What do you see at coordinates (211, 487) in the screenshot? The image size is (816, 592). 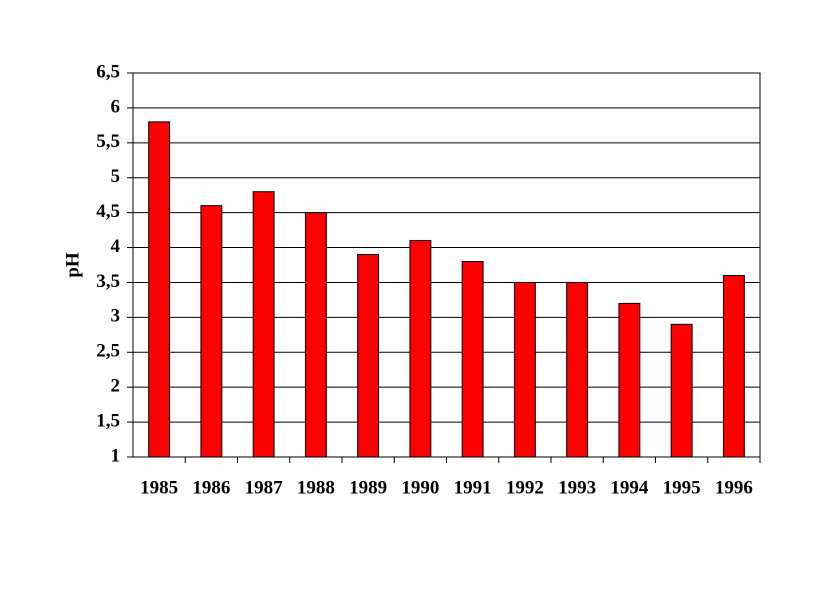 I see `x-tick-label: 1986` at bounding box center [211, 487].